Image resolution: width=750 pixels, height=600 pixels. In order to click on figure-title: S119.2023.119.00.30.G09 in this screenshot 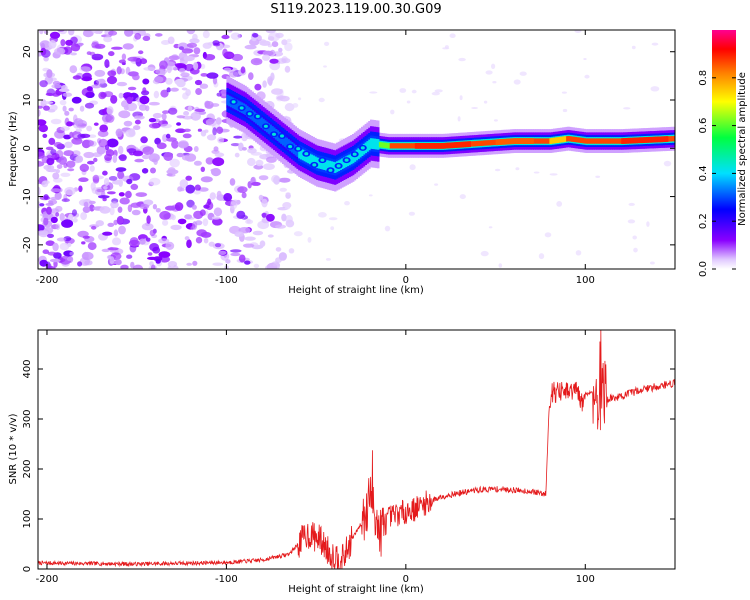, I will do `click(355, 9)`.